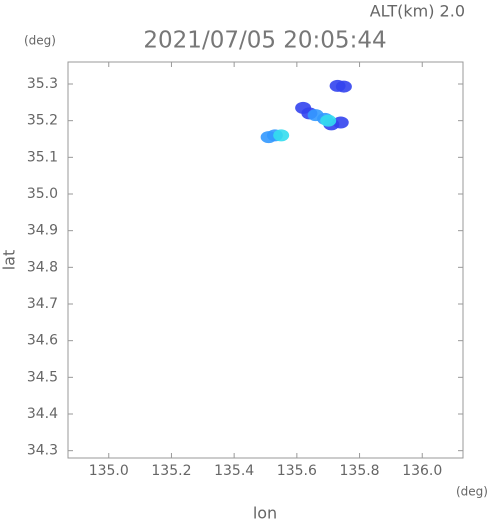 This screenshot has height=521, width=491. Describe the element at coordinates (42, 121) in the screenshot. I see `y-tick-label: 35.2` at that location.